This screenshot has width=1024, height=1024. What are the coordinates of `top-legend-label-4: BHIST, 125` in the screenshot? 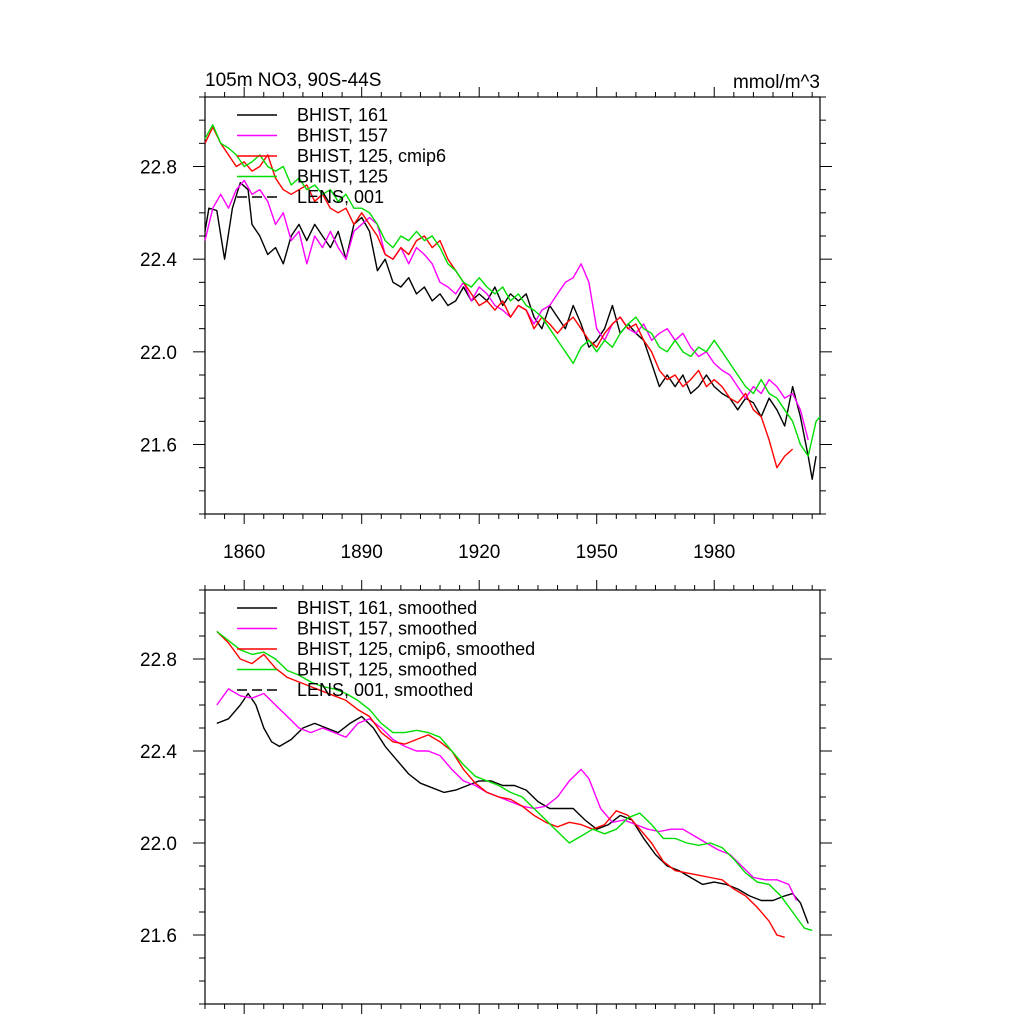 It's located at (342, 177).